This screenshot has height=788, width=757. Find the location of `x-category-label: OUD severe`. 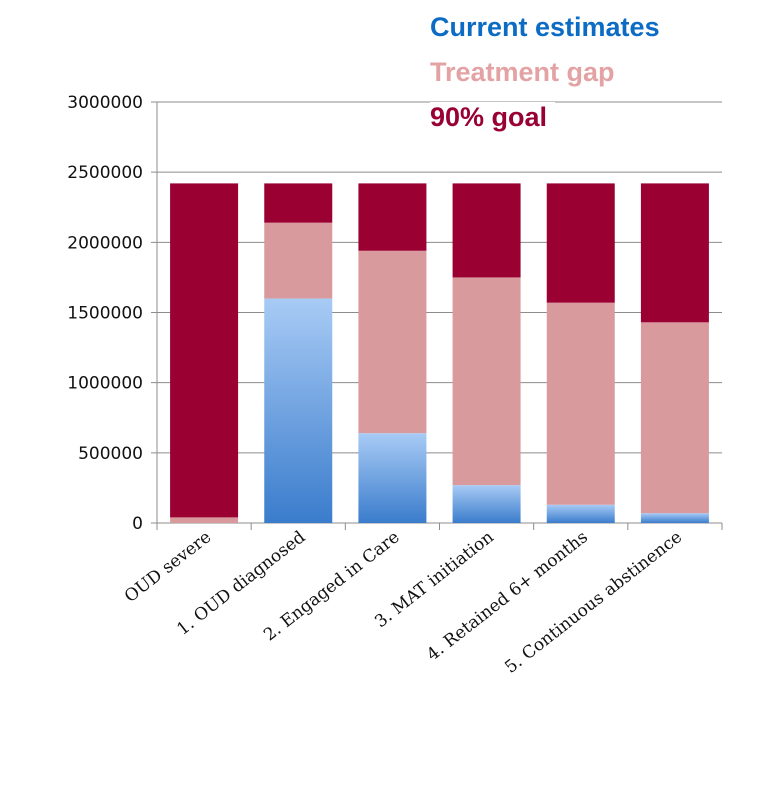

x-category-label: OUD severe is located at coordinates (168, 567).